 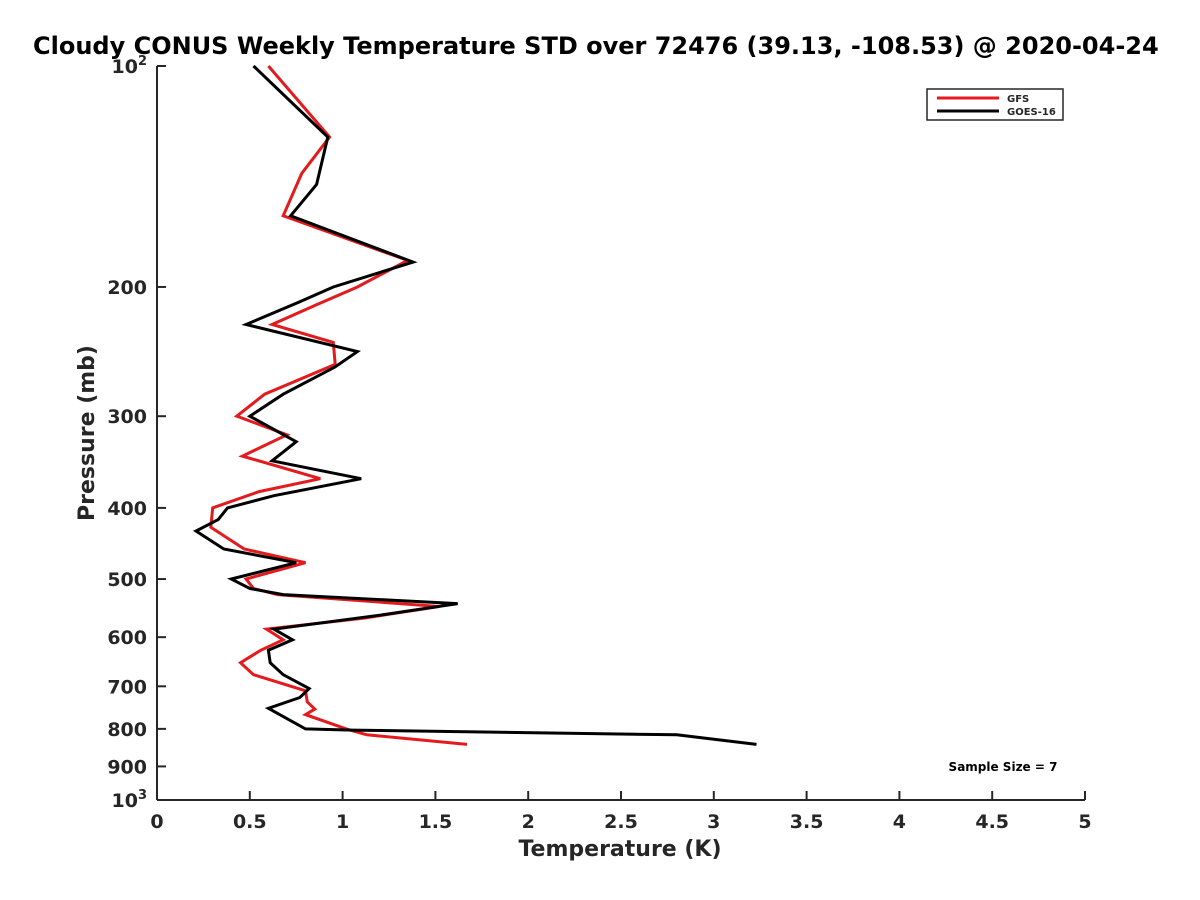 I want to click on y-tick-label: 200, so click(x=127, y=288).